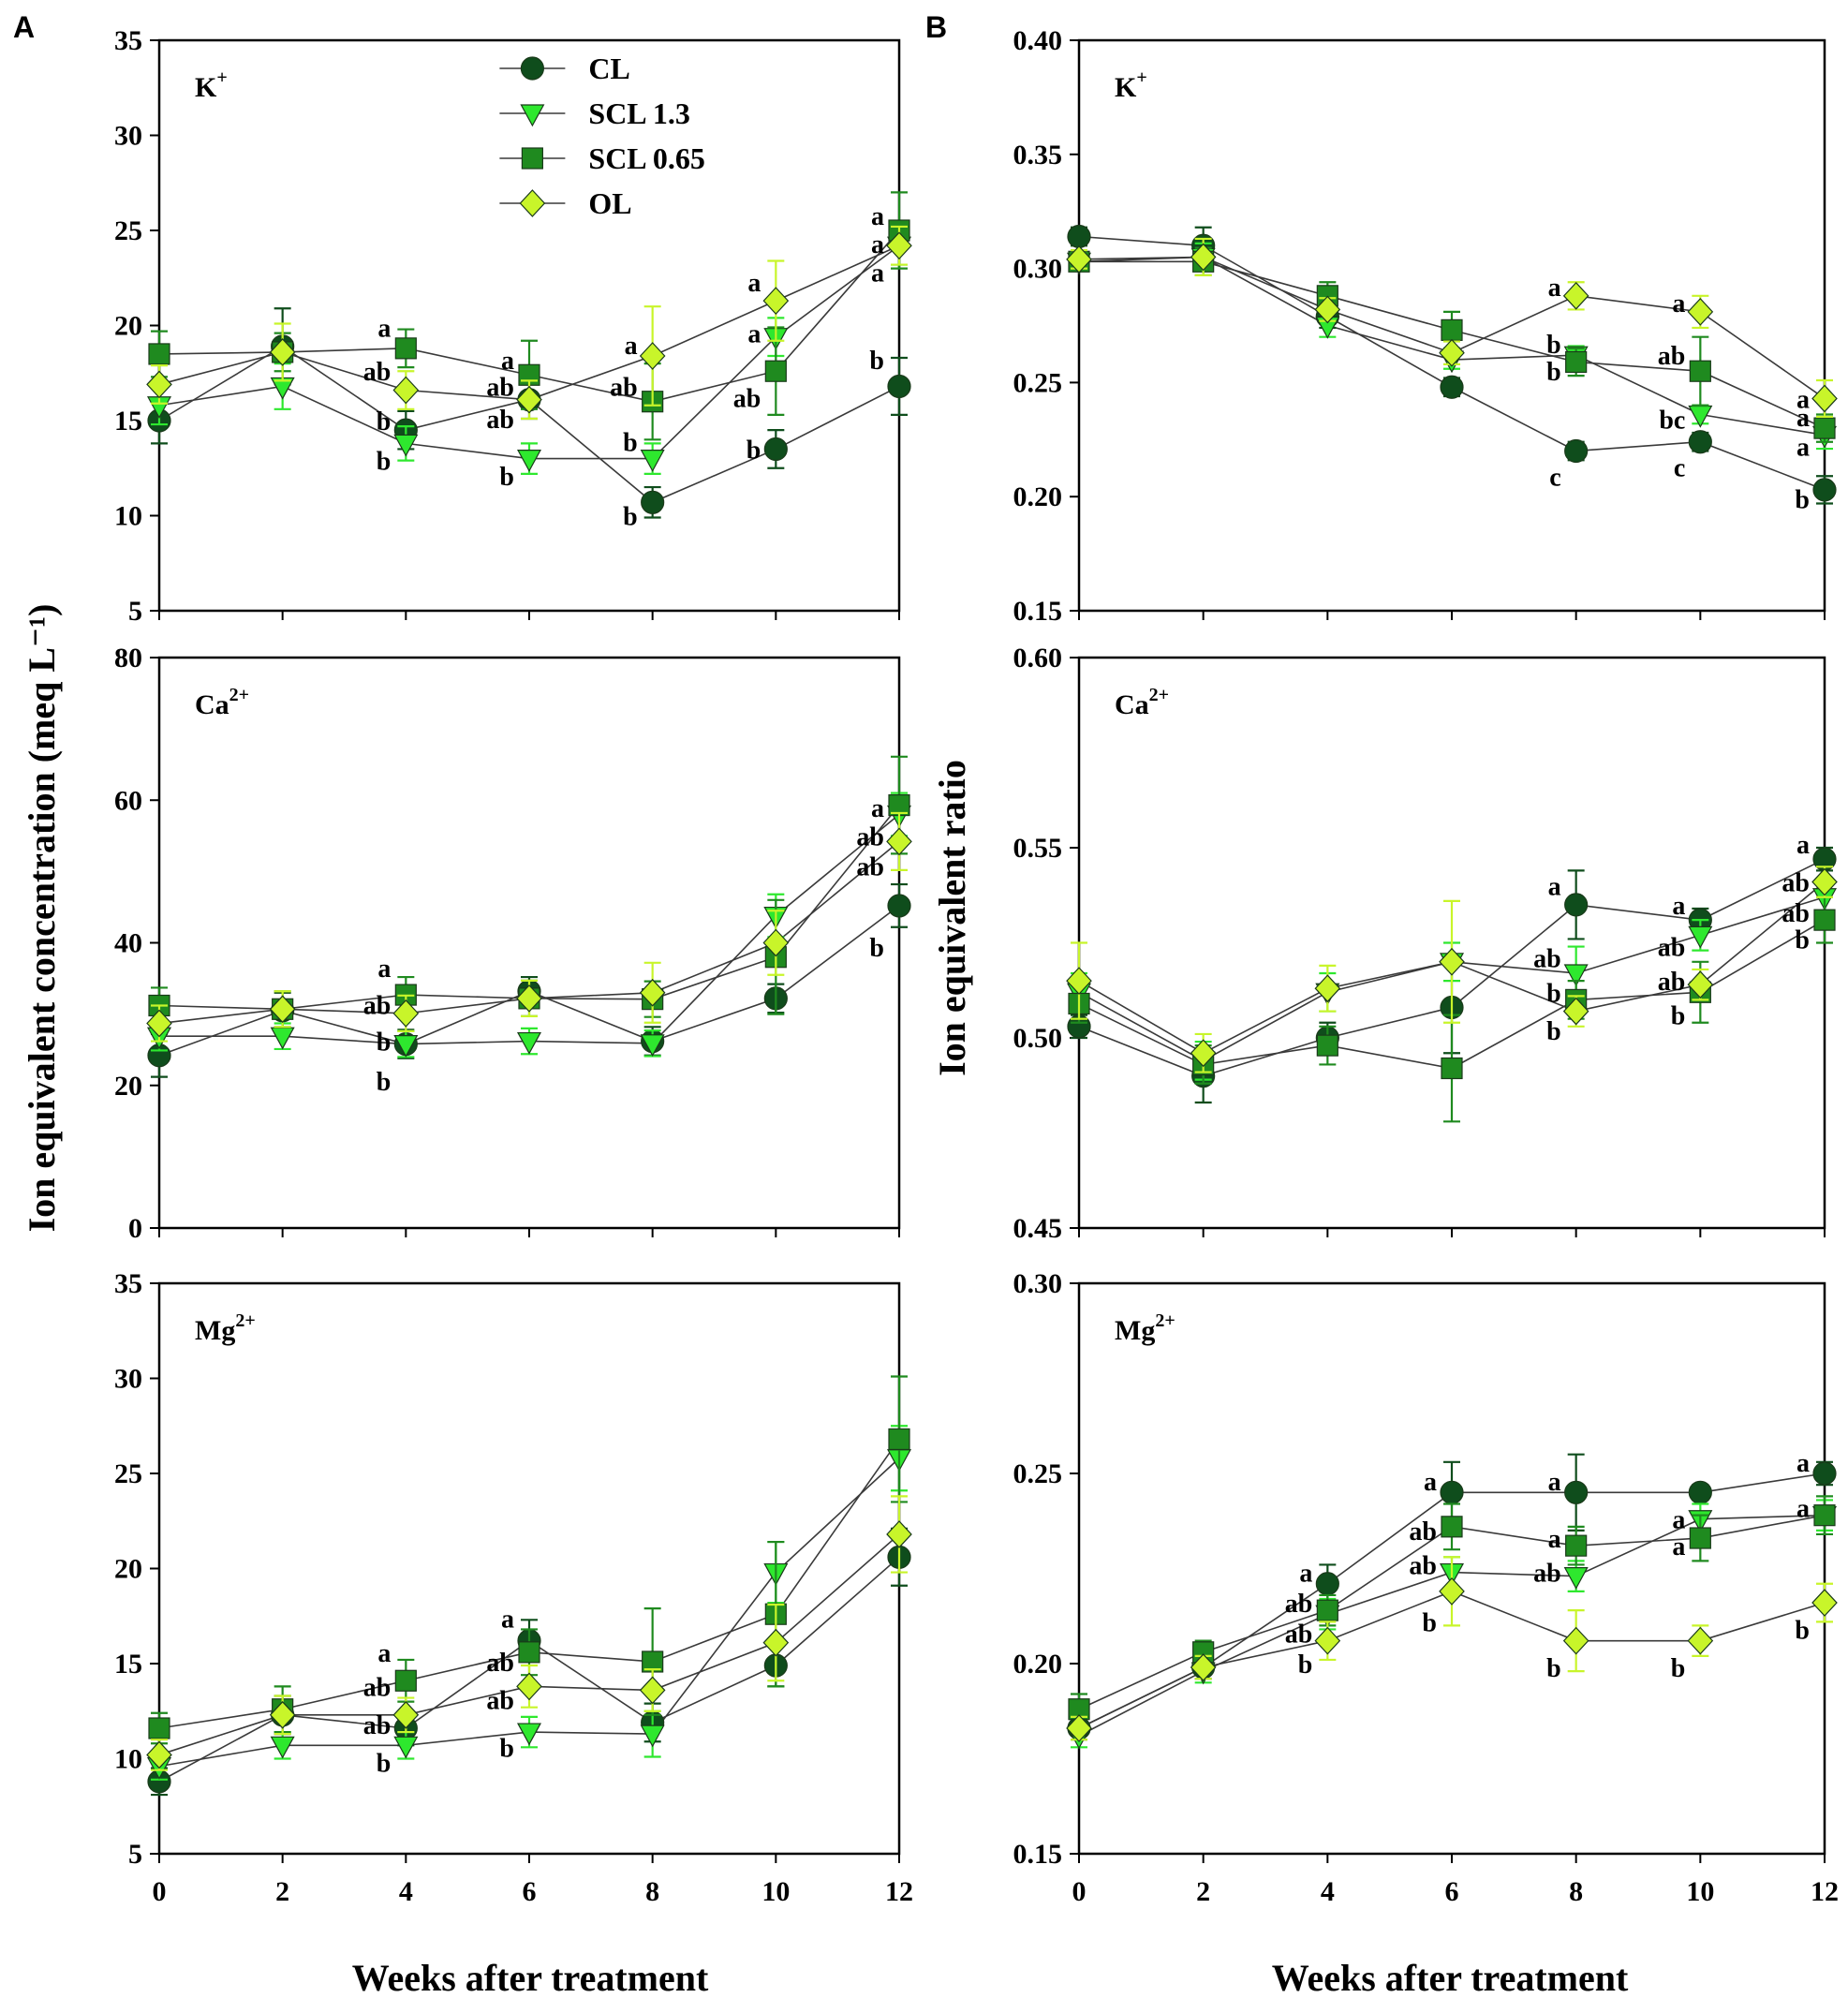 This screenshot has width=1848, height=1998. What do you see at coordinates (1038, 658) in the screenshot?
I see `y-tick-label: 0.60` at bounding box center [1038, 658].